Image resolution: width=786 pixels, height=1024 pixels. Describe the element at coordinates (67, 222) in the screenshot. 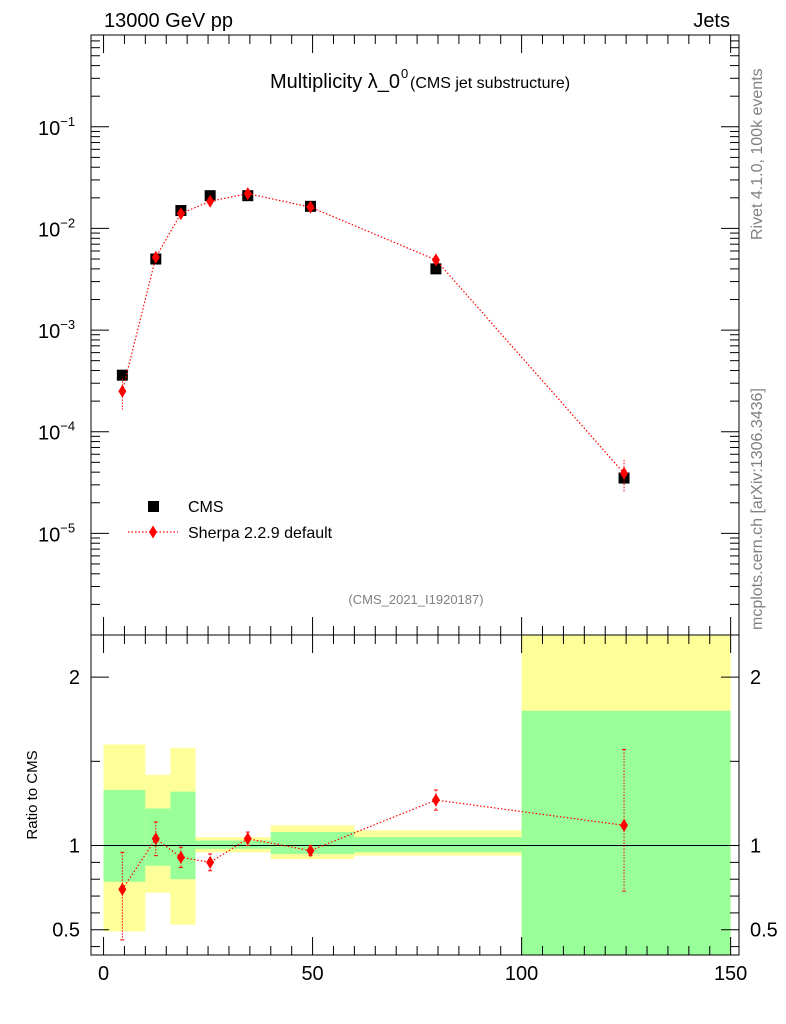

I see `tick-exponent: −2` at that location.